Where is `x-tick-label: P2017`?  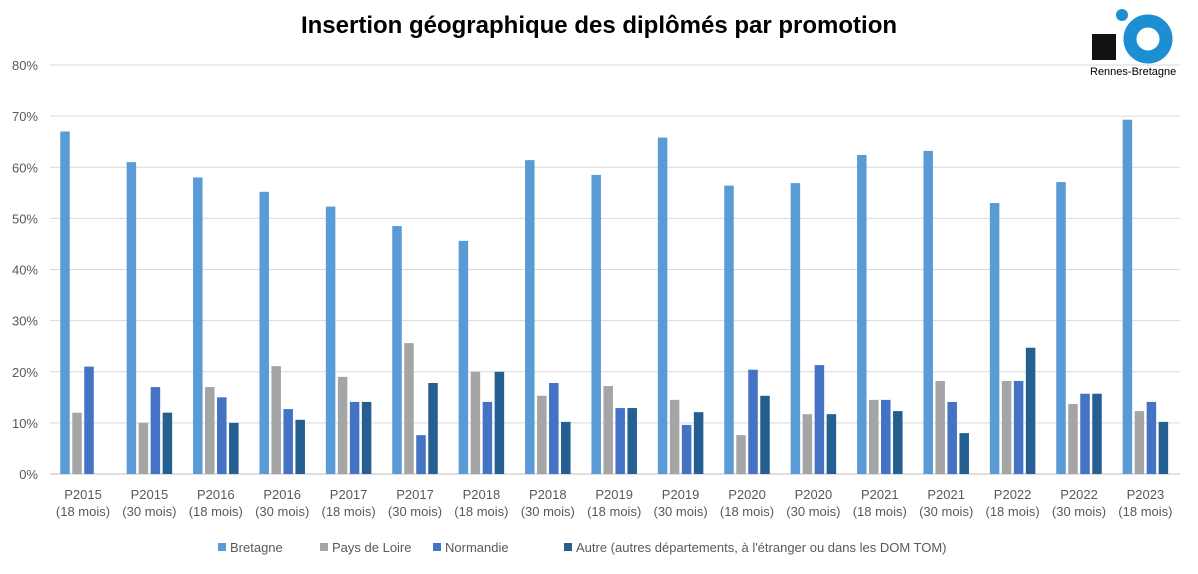 x-tick-label: P2017 is located at coordinates (349, 494).